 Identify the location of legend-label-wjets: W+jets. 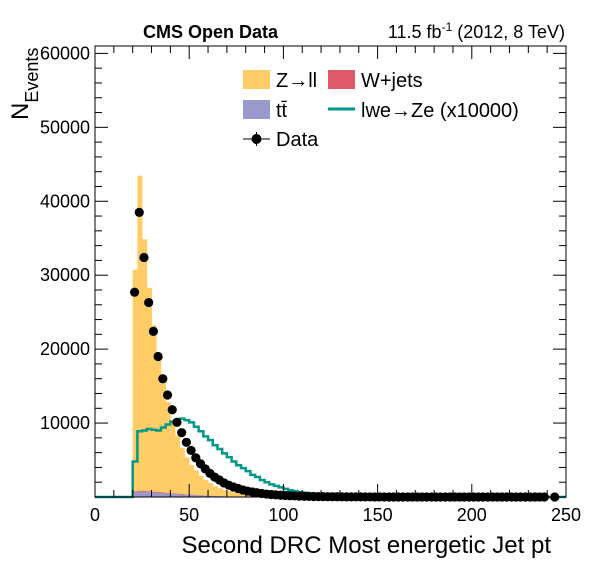
(392, 81).